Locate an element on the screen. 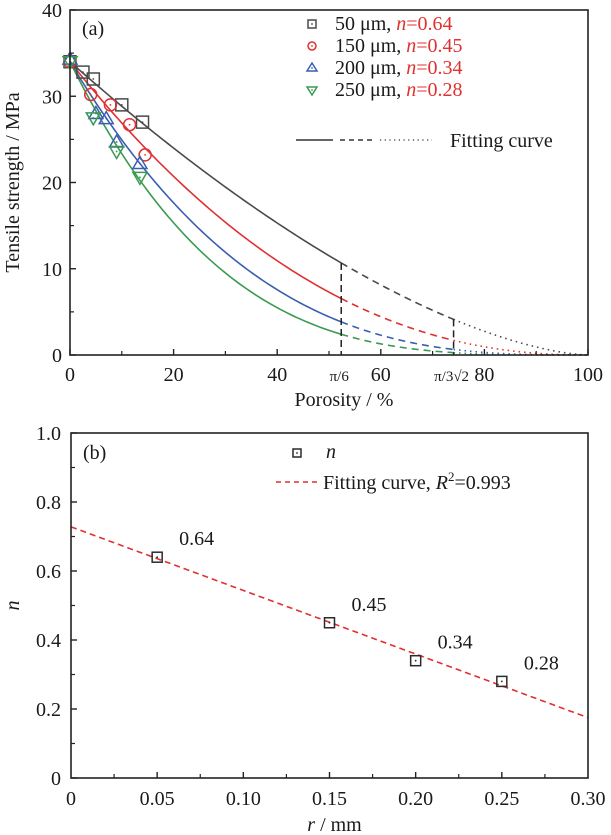 This screenshot has height=835, width=611. data-point-s1-p2 is located at coordinates (110, 105).